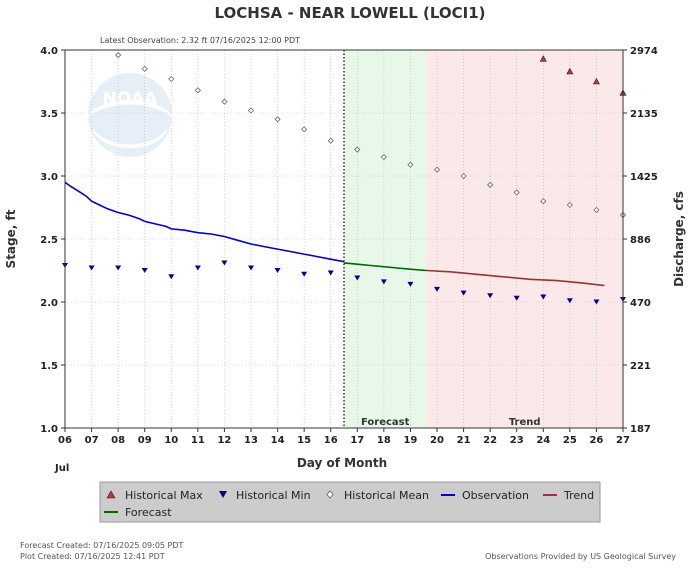 The width and height of the screenshot is (700, 574). What do you see at coordinates (464, 440) in the screenshot?
I see `x-tick-label: 21` at bounding box center [464, 440].